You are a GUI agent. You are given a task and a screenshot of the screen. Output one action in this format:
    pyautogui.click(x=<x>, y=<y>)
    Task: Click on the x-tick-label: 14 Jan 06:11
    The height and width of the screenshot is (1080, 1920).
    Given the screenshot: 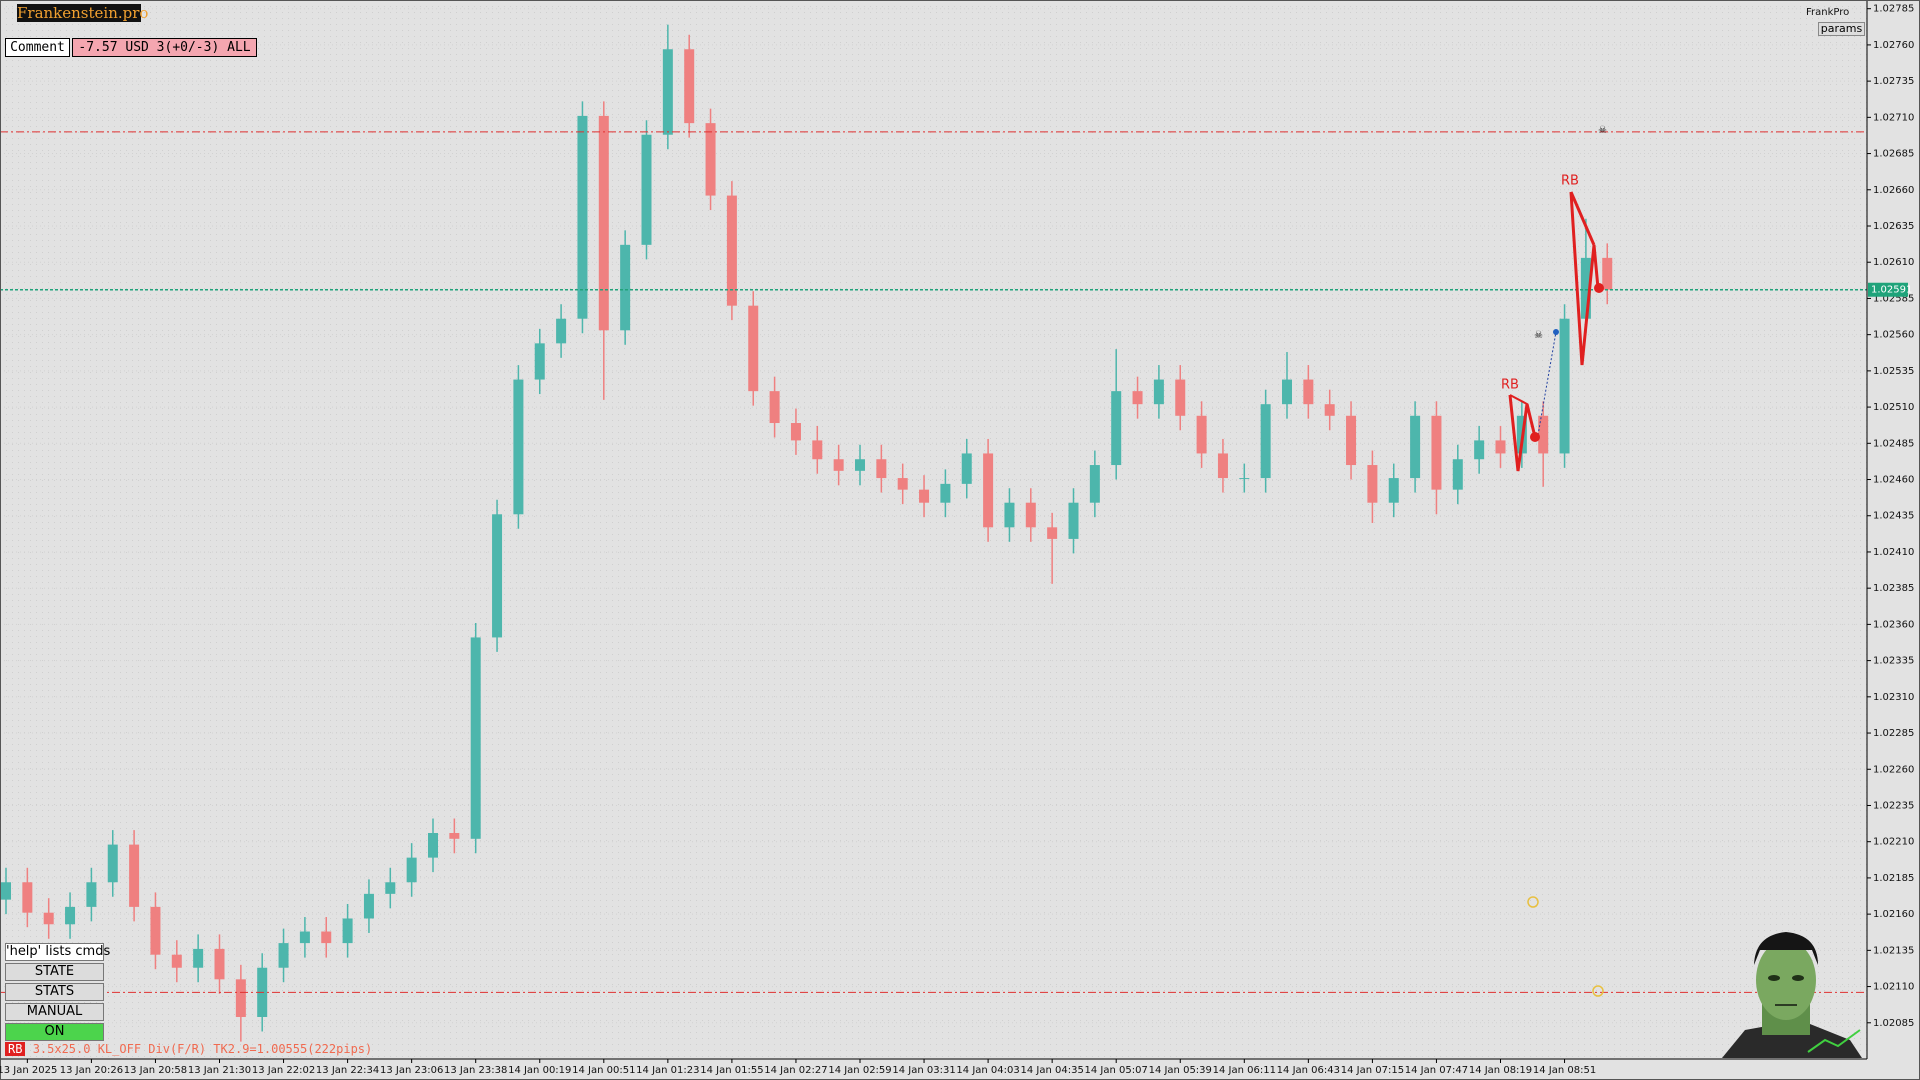 What is the action you would take?
    pyautogui.click(x=1244, y=1070)
    